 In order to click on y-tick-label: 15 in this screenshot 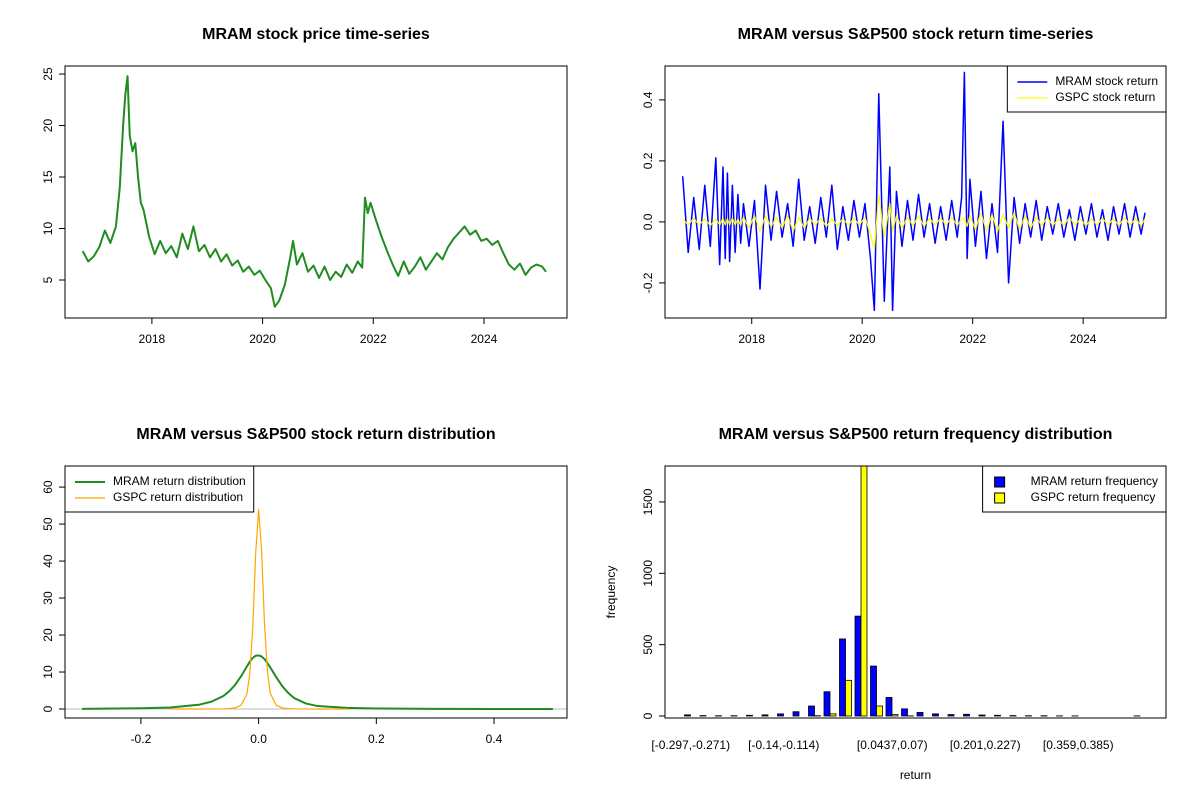, I will do `click(48, 177)`.